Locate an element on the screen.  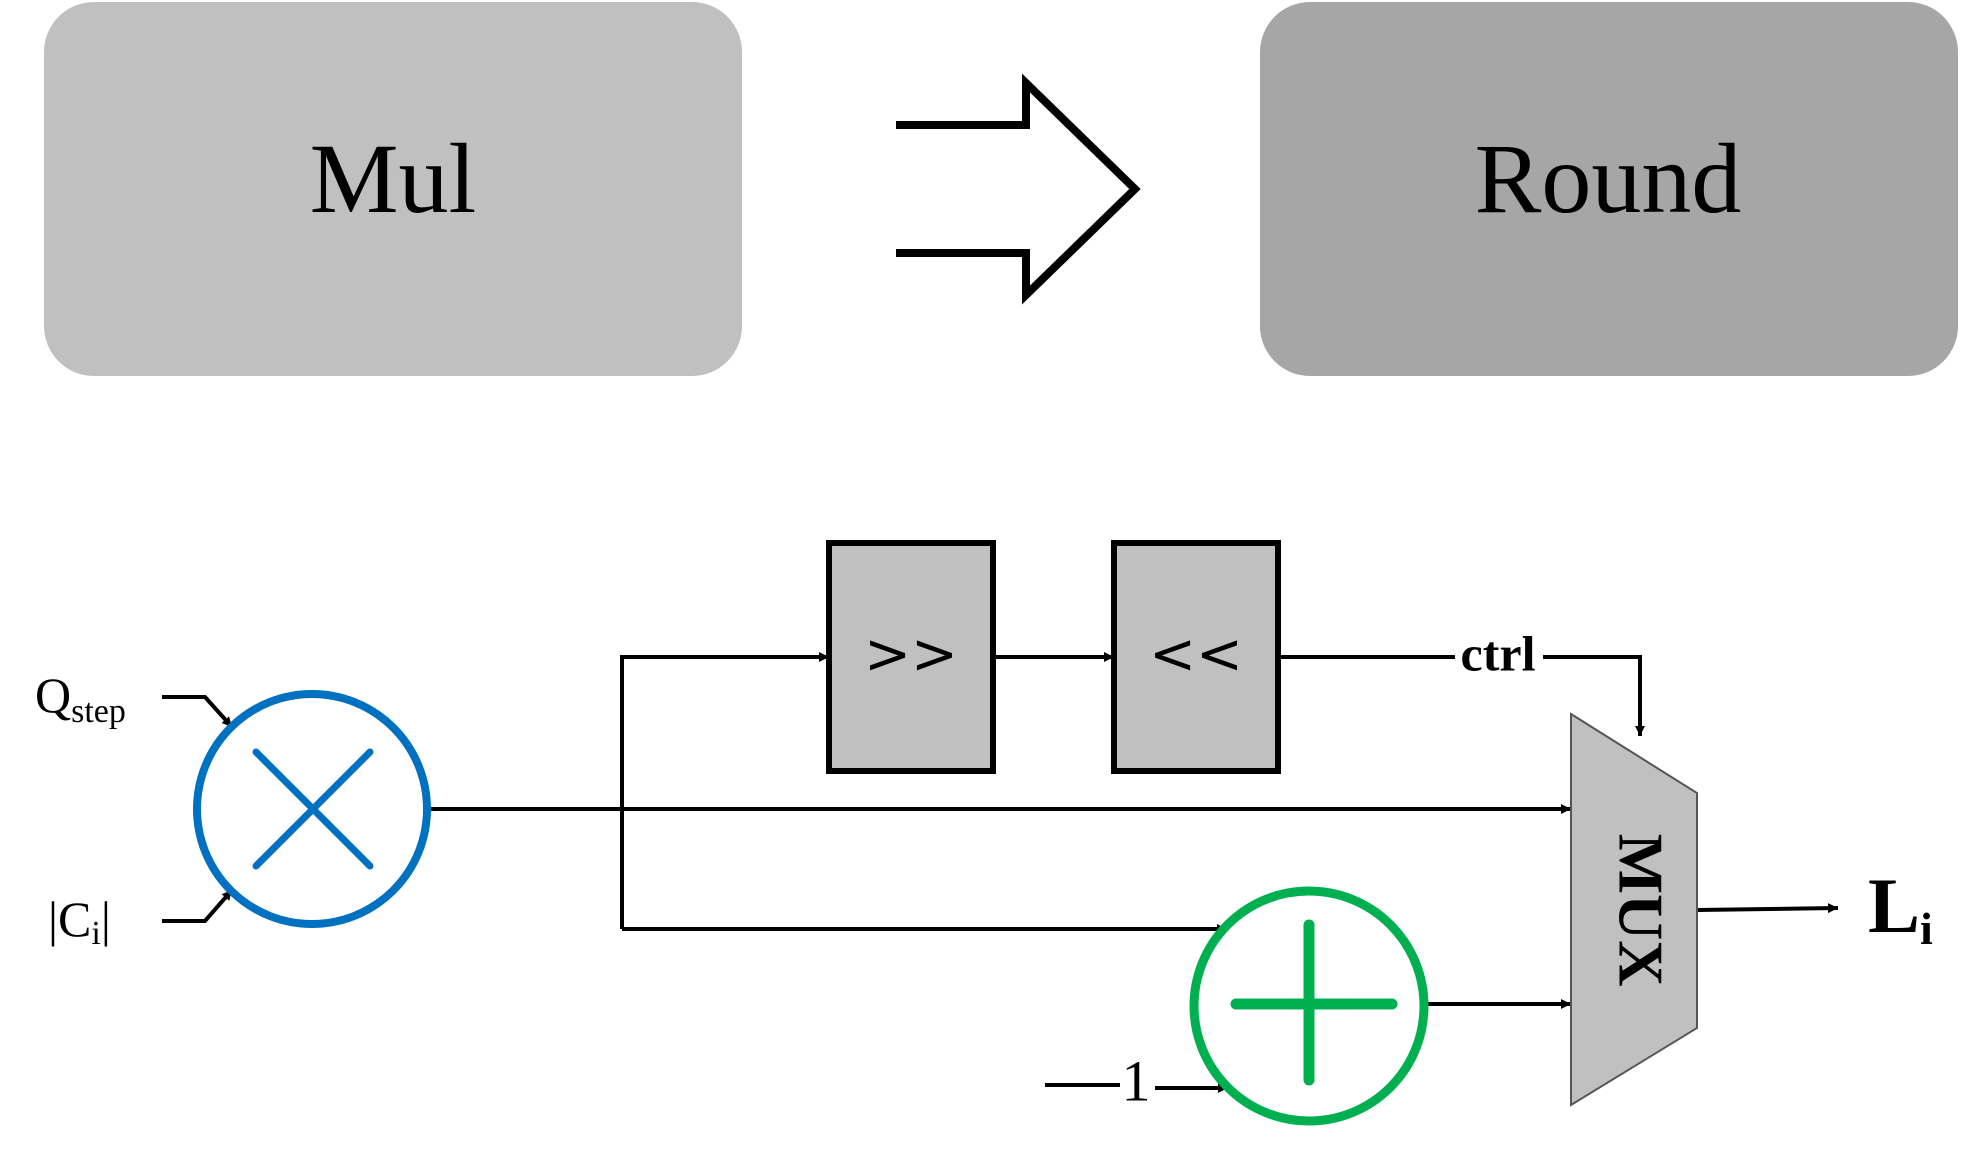
round-block is located at coordinates (1609, 189).